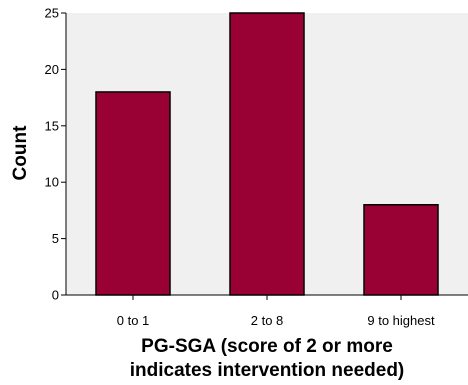  What do you see at coordinates (55, 154) in the screenshot?
I see `y-ticks-group: 0 5 10 15 20 25` at bounding box center [55, 154].